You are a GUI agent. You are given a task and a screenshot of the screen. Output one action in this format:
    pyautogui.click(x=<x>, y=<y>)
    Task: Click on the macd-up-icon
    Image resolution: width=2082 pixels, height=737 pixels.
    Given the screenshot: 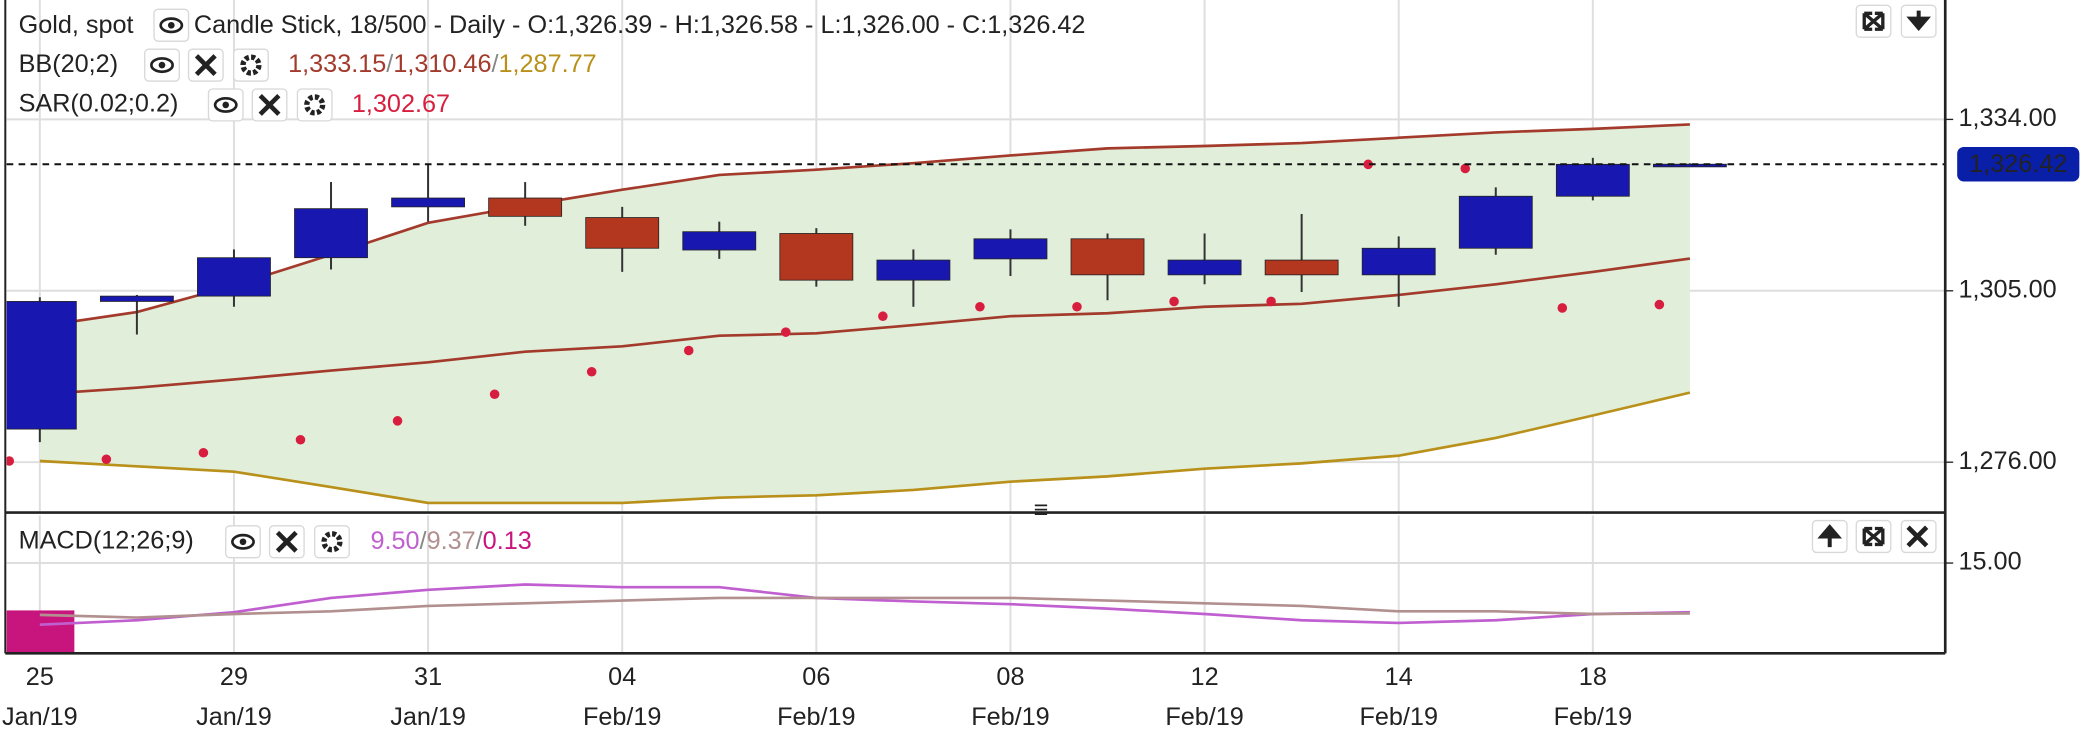 What is the action you would take?
    pyautogui.click(x=1829, y=536)
    